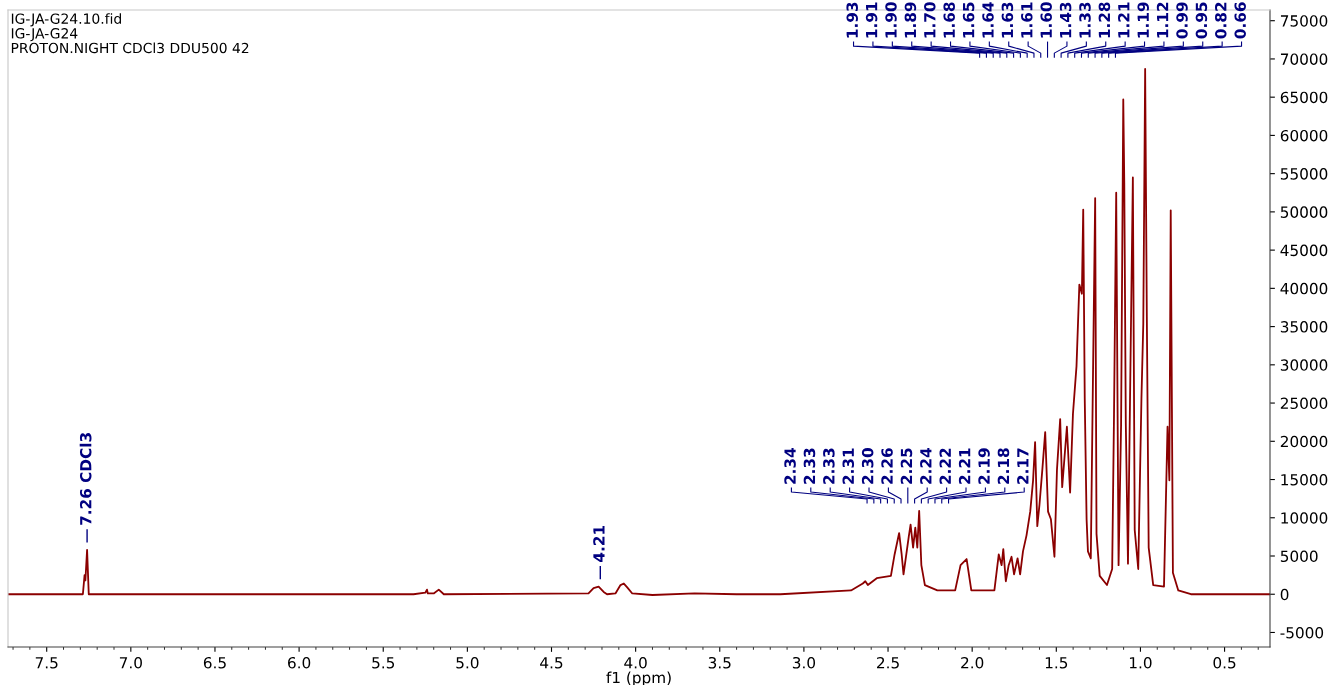 This screenshot has width=1335, height=685. I want to click on y-tick-label: 45000, so click(1304, 250).